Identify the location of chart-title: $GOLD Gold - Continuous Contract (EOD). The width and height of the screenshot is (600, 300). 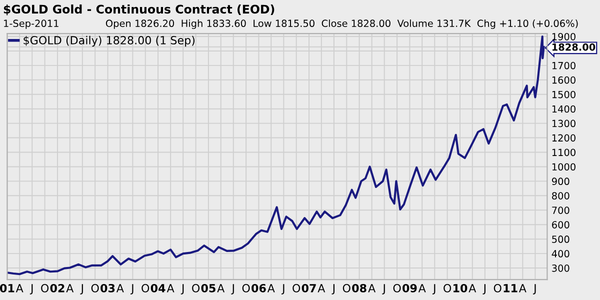
(139, 10).